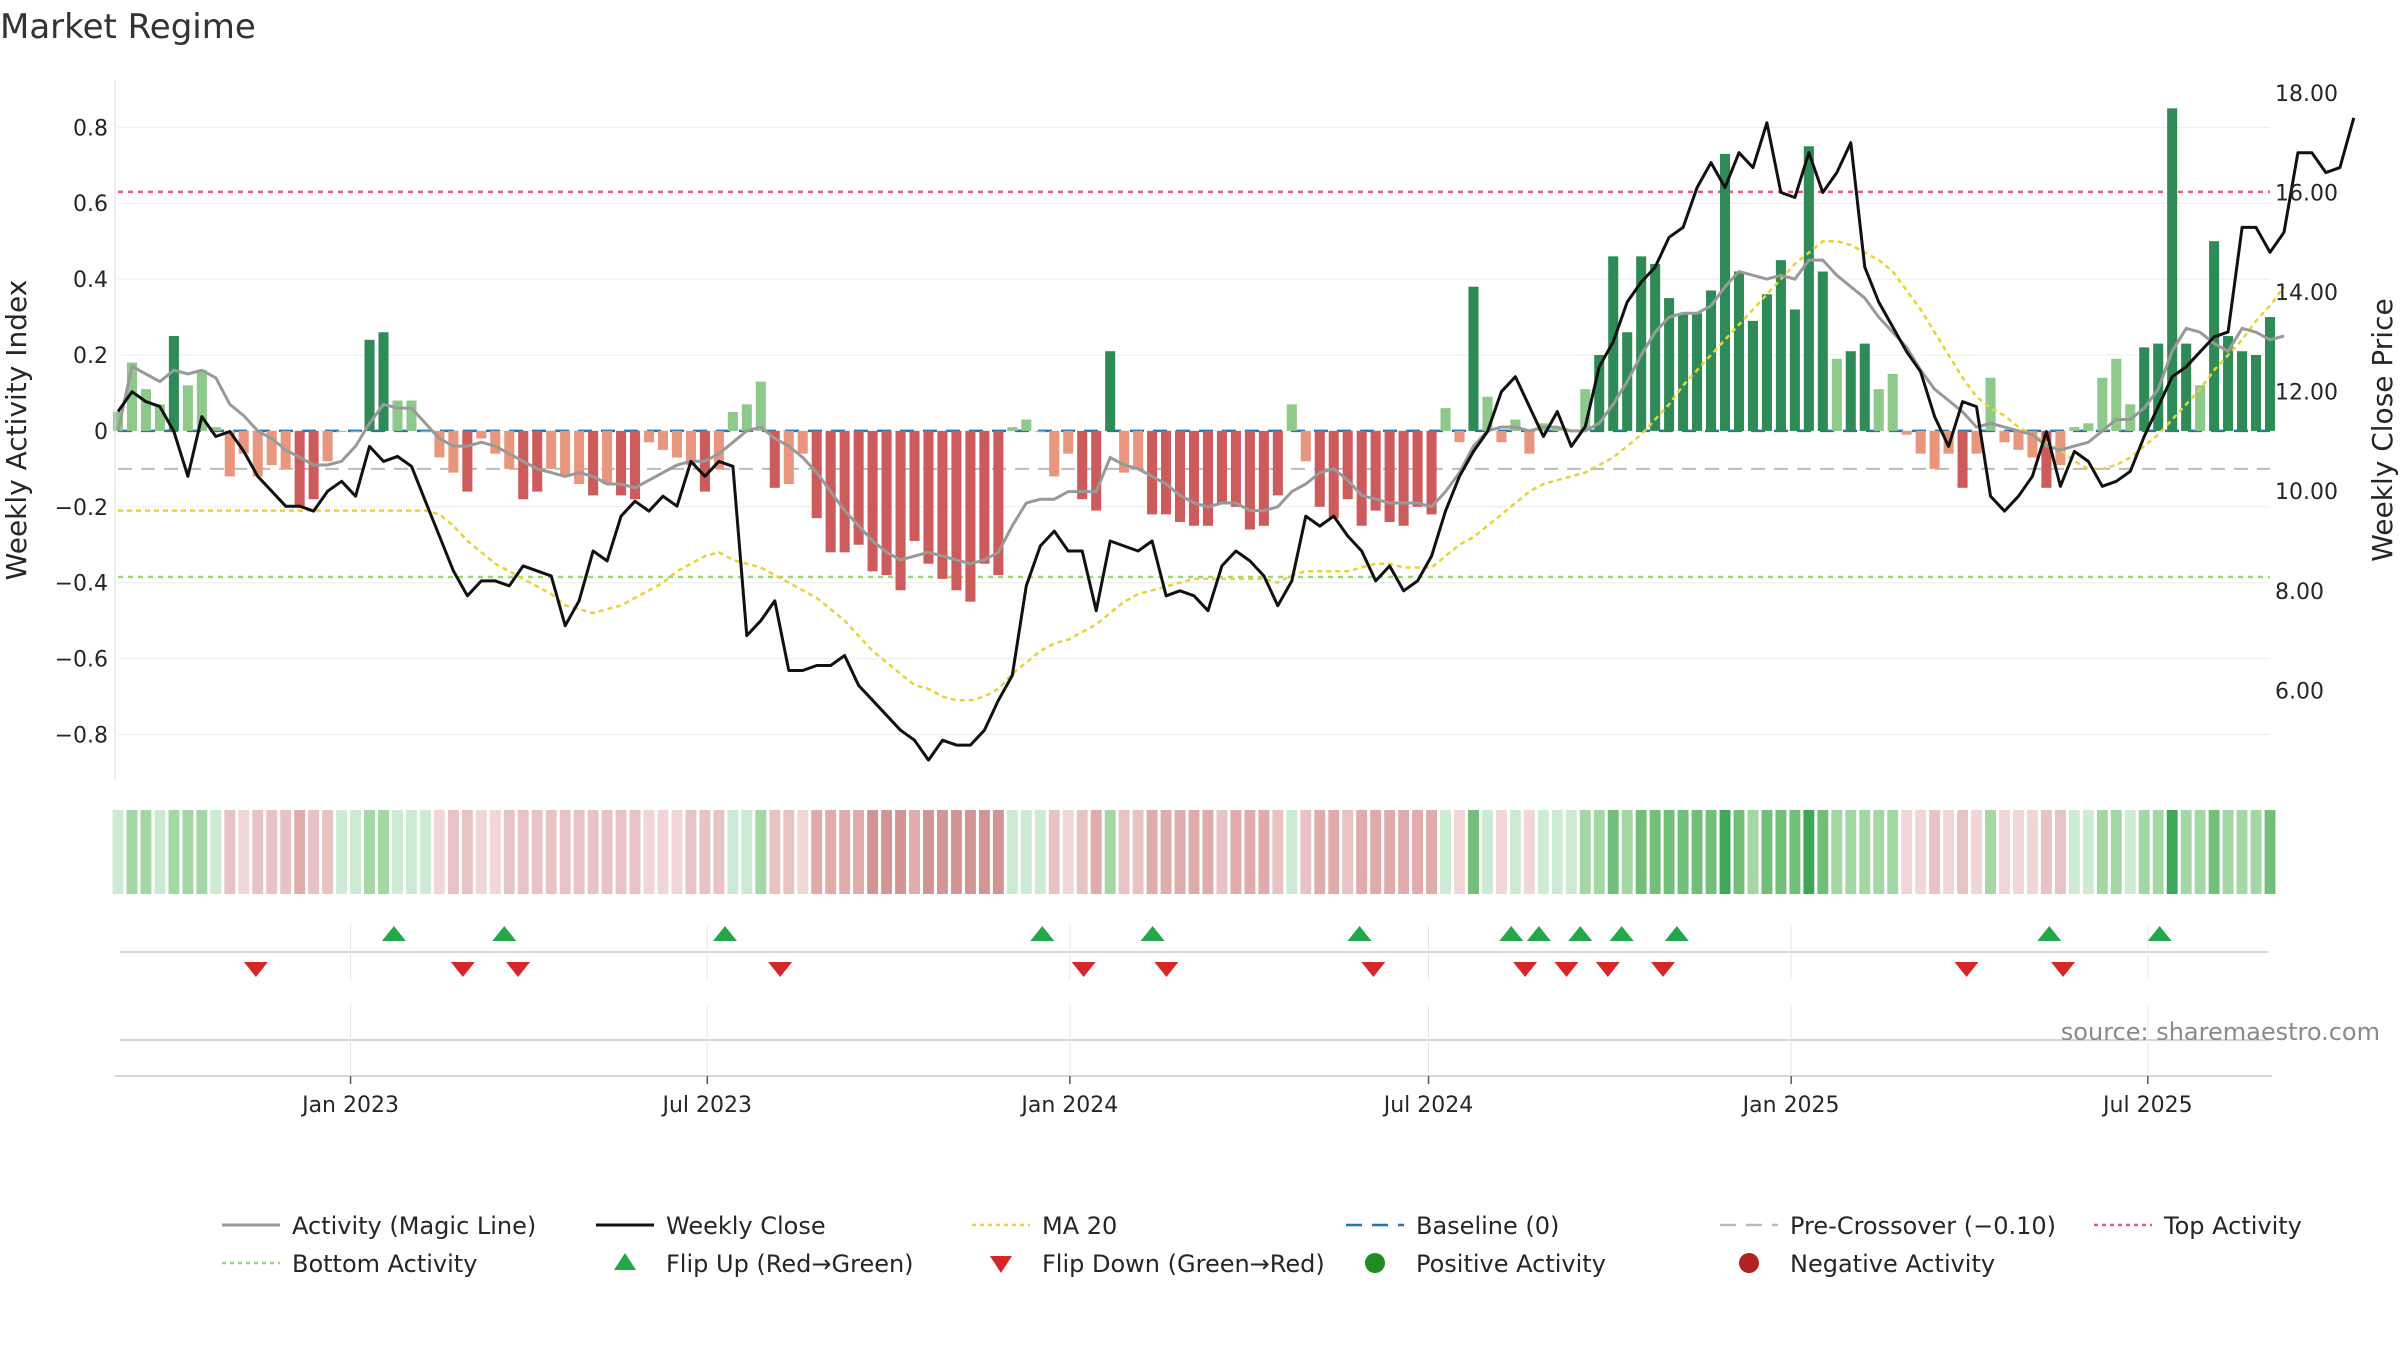 Image resolution: width=2400 pixels, height=1350 pixels. What do you see at coordinates (81, 584) in the screenshot?
I see `left-tick-label: −0.4` at bounding box center [81, 584].